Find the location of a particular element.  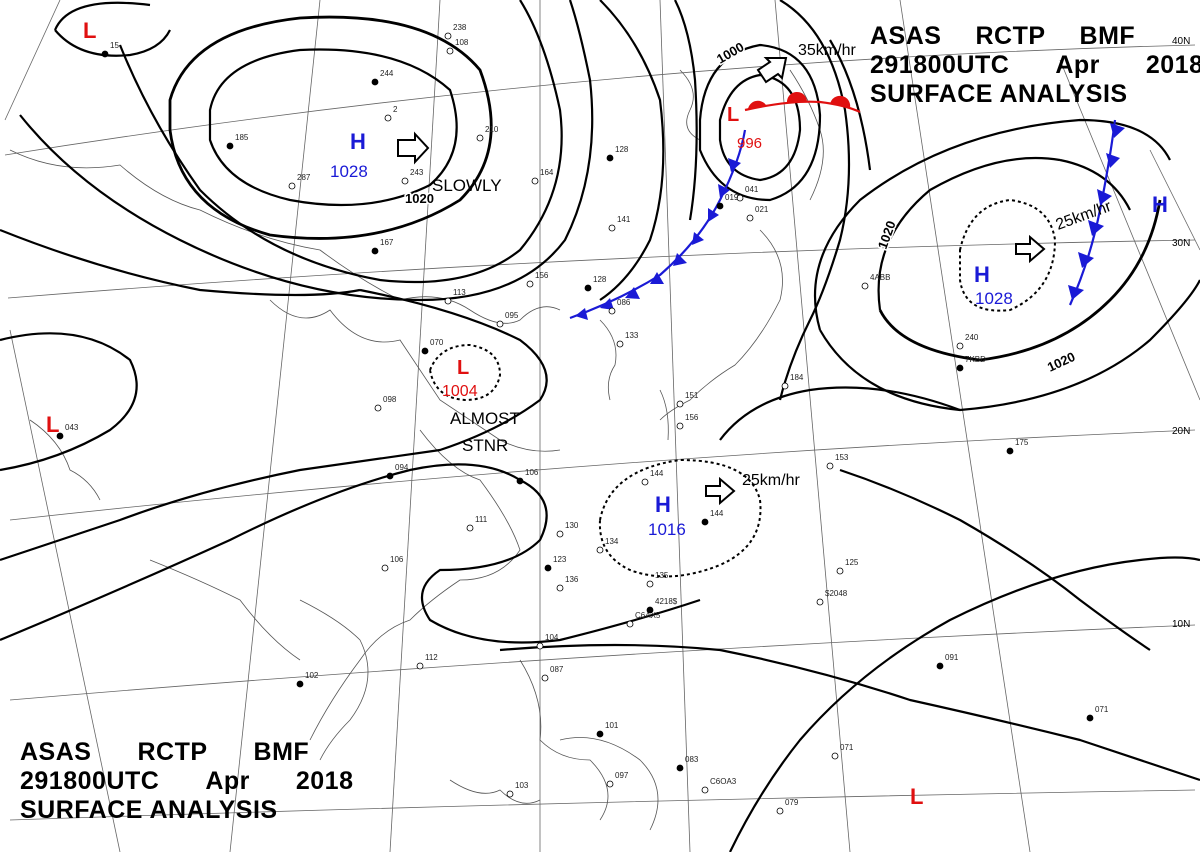

station-value: 141 is located at coordinates (624, 219).